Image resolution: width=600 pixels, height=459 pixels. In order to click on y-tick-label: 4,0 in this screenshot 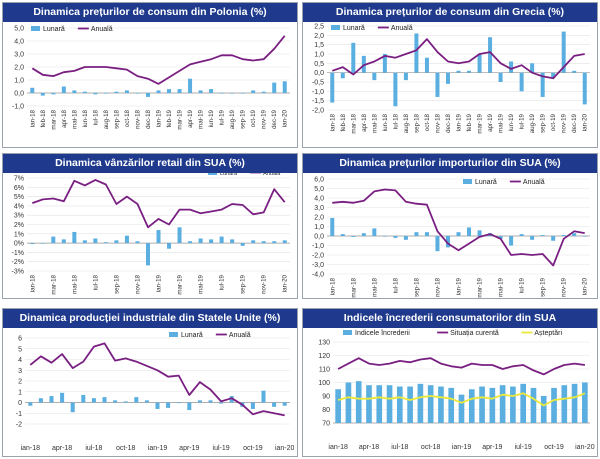, I will do `click(19, 42)`.